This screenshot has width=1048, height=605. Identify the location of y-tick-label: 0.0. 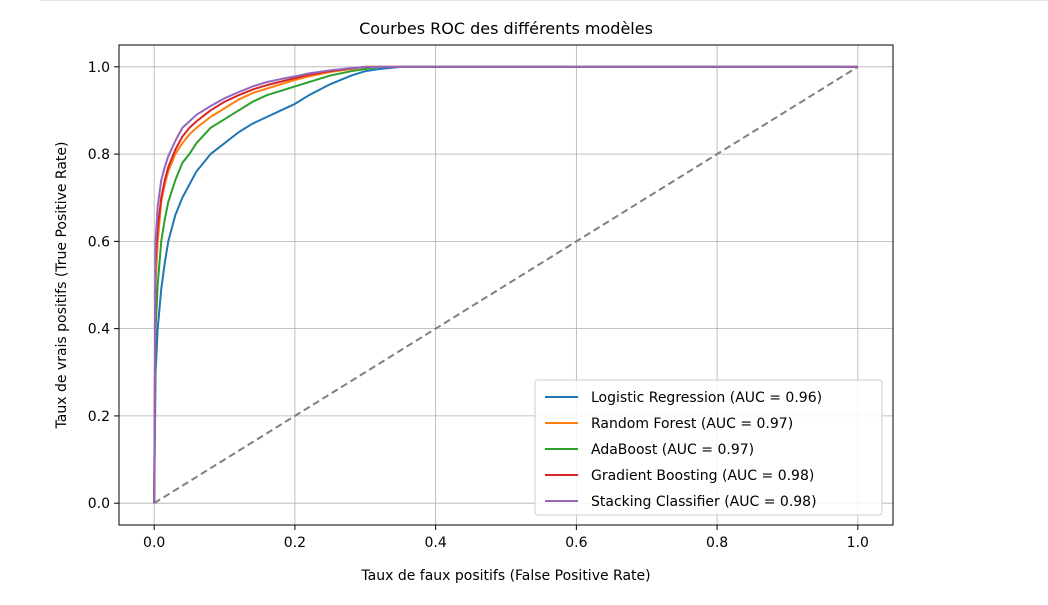
(99, 504).